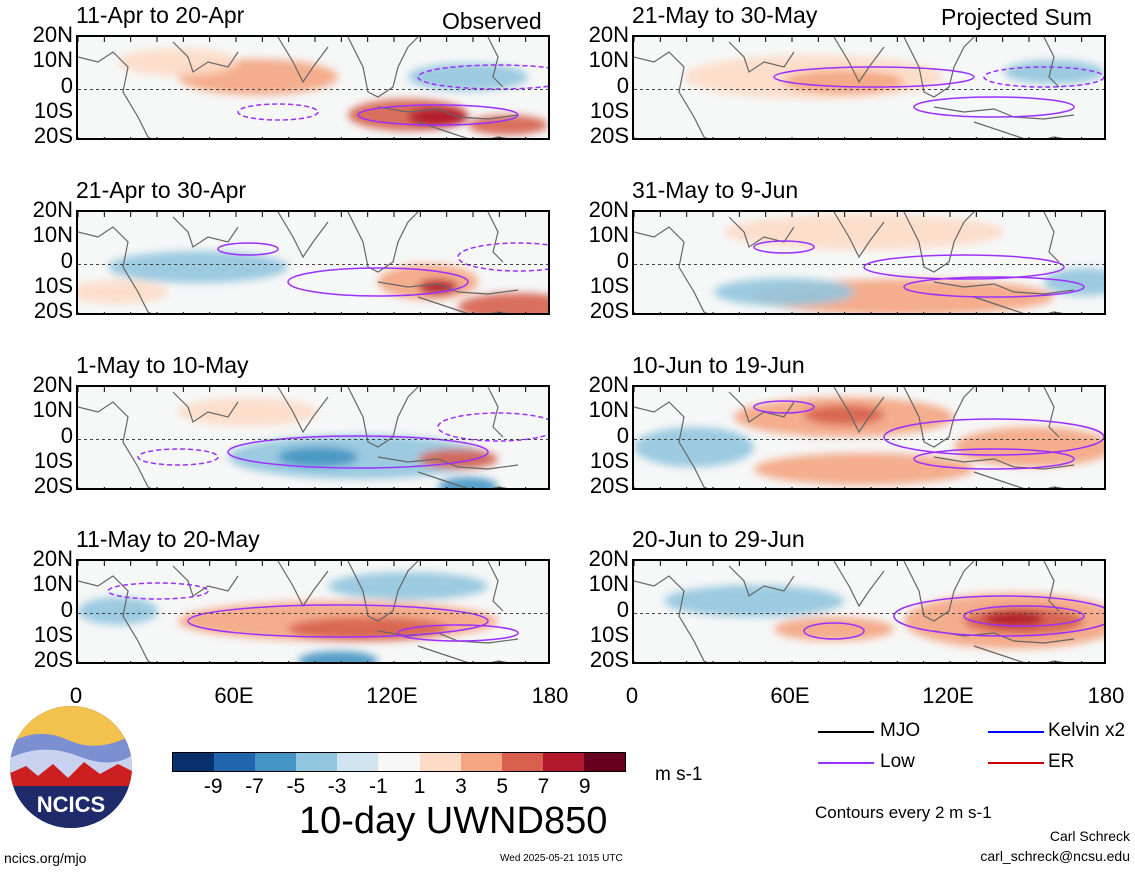 This screenshot has height=872, width=1135. Describe the element at coordinates (679, 774) in the screenshot. I see `units-label: m s-1` at that location.